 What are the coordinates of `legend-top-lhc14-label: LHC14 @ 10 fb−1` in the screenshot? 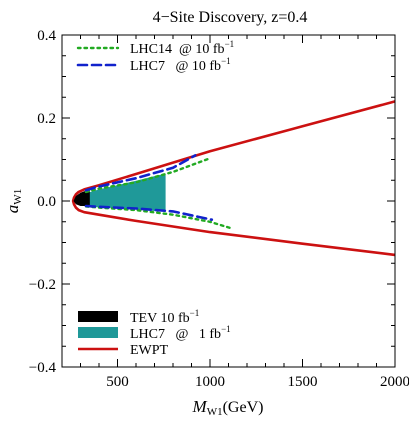 It's located at (182, 48).